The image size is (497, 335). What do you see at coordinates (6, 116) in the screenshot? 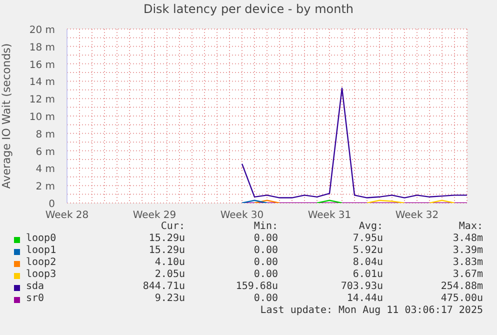
I see `y-axis-title: Average IO Wait (seconds)` at bounding box center [6, 116].